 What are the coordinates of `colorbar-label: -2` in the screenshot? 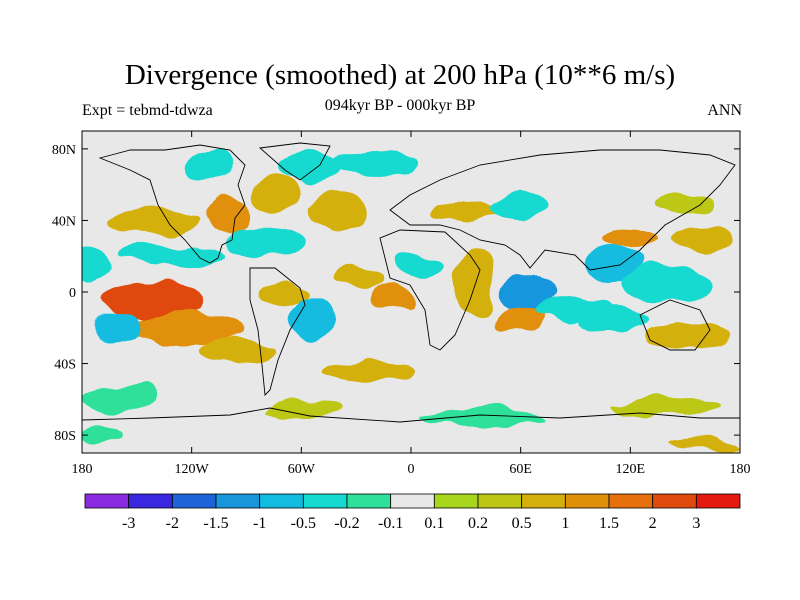 It's located at (172, 523).